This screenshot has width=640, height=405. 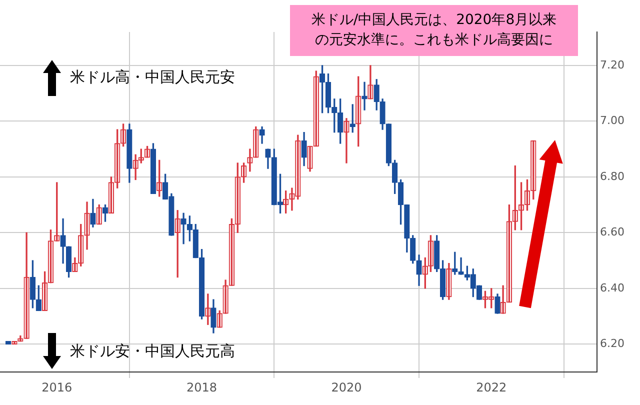 What do you see at coordinates (491, 387) in the screenshot?
I see `x-tick-label: 2022` at bounding box center [491, 387].